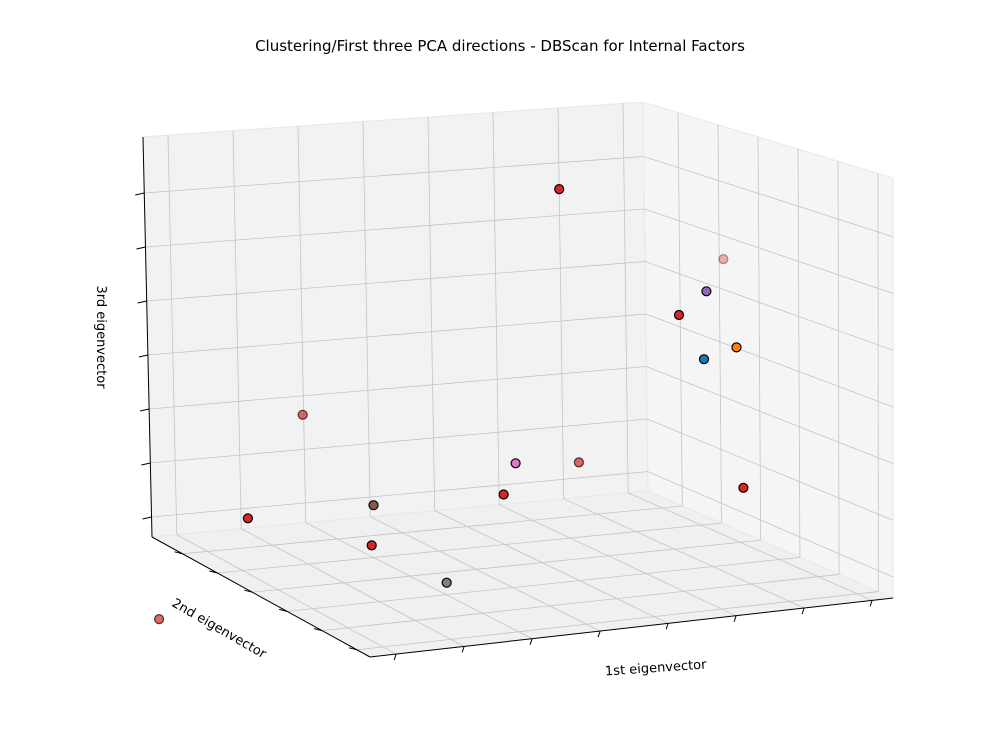  Describe the element at coordinates (656, 668) in the screenshot. I see `x-axis-label: 1st eigenvector` at that location.